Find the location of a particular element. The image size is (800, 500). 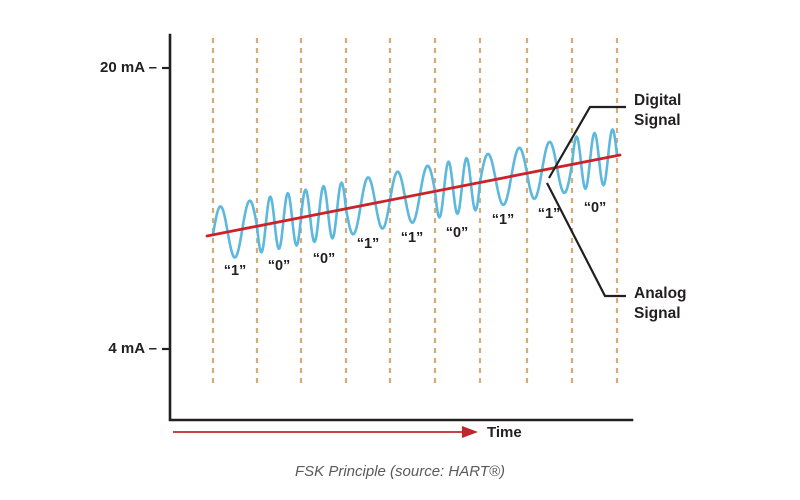

time-arrow-head-icon is located at coordinates (470, 432).